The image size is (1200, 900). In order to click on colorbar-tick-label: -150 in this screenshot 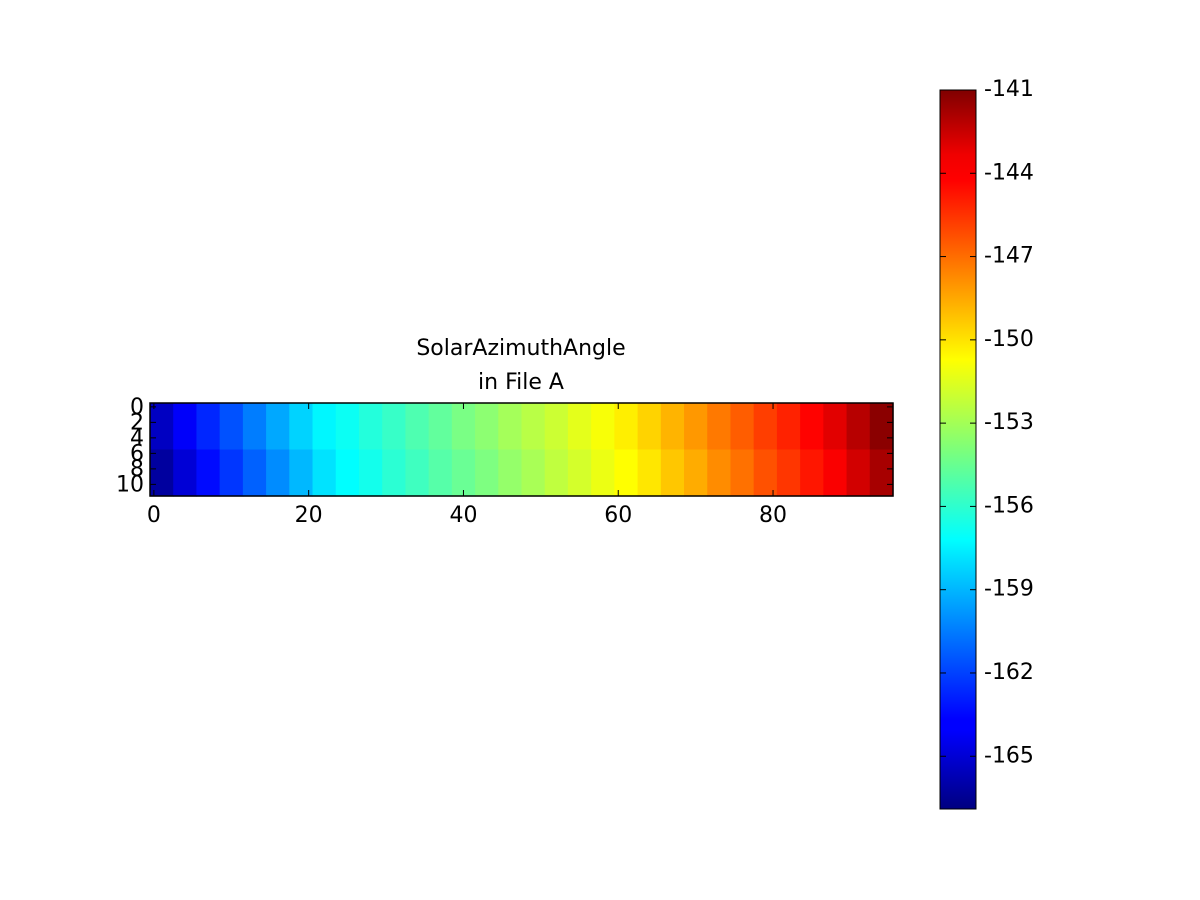, I will do `click(1009, 339)`.